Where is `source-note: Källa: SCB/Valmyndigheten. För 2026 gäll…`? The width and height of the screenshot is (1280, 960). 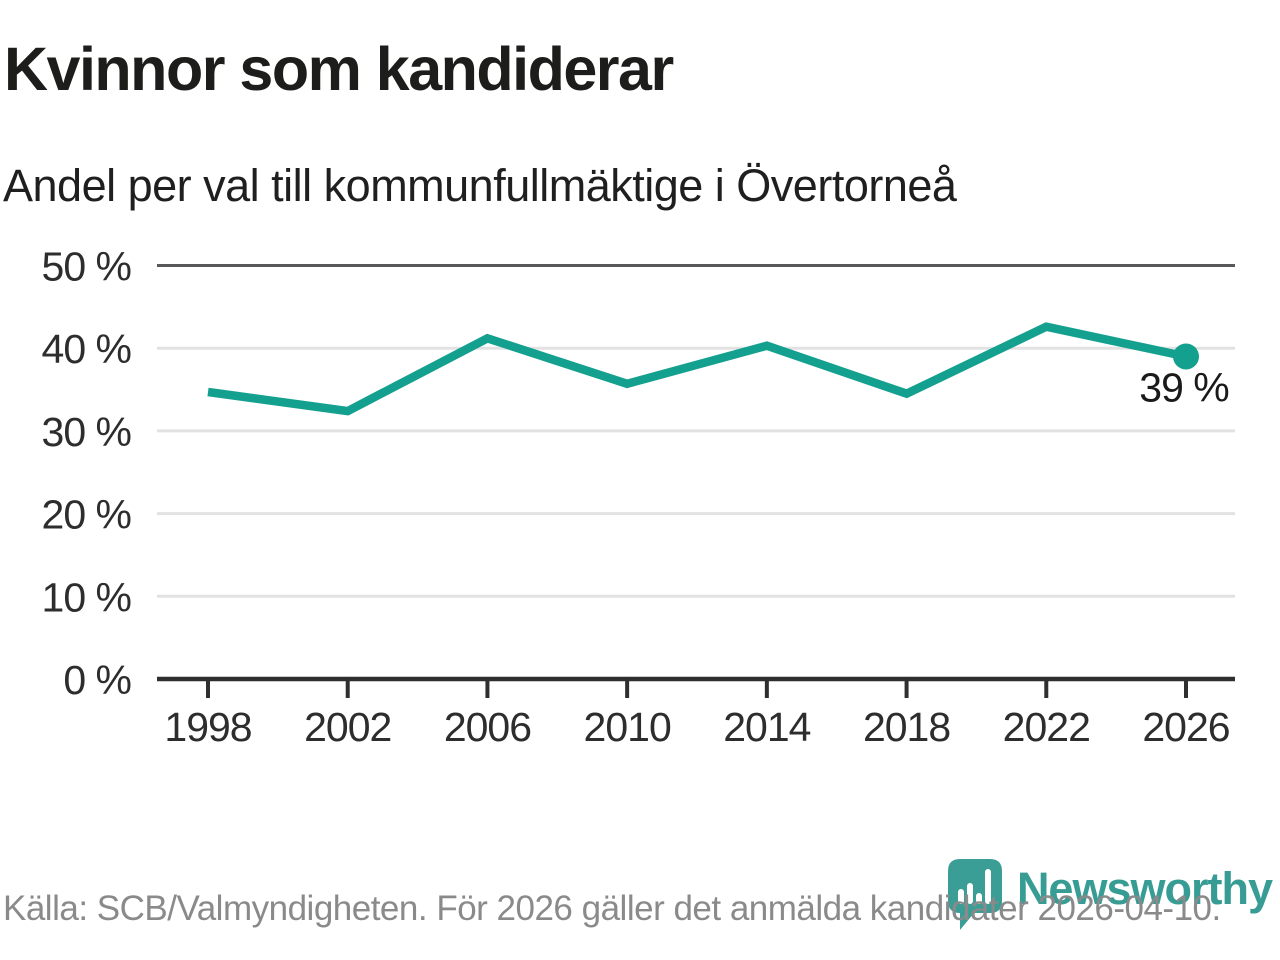 source-note: Källa: SCB/Valmyndigheten. För 2026 gäll… is located at coordinates (612, 908).